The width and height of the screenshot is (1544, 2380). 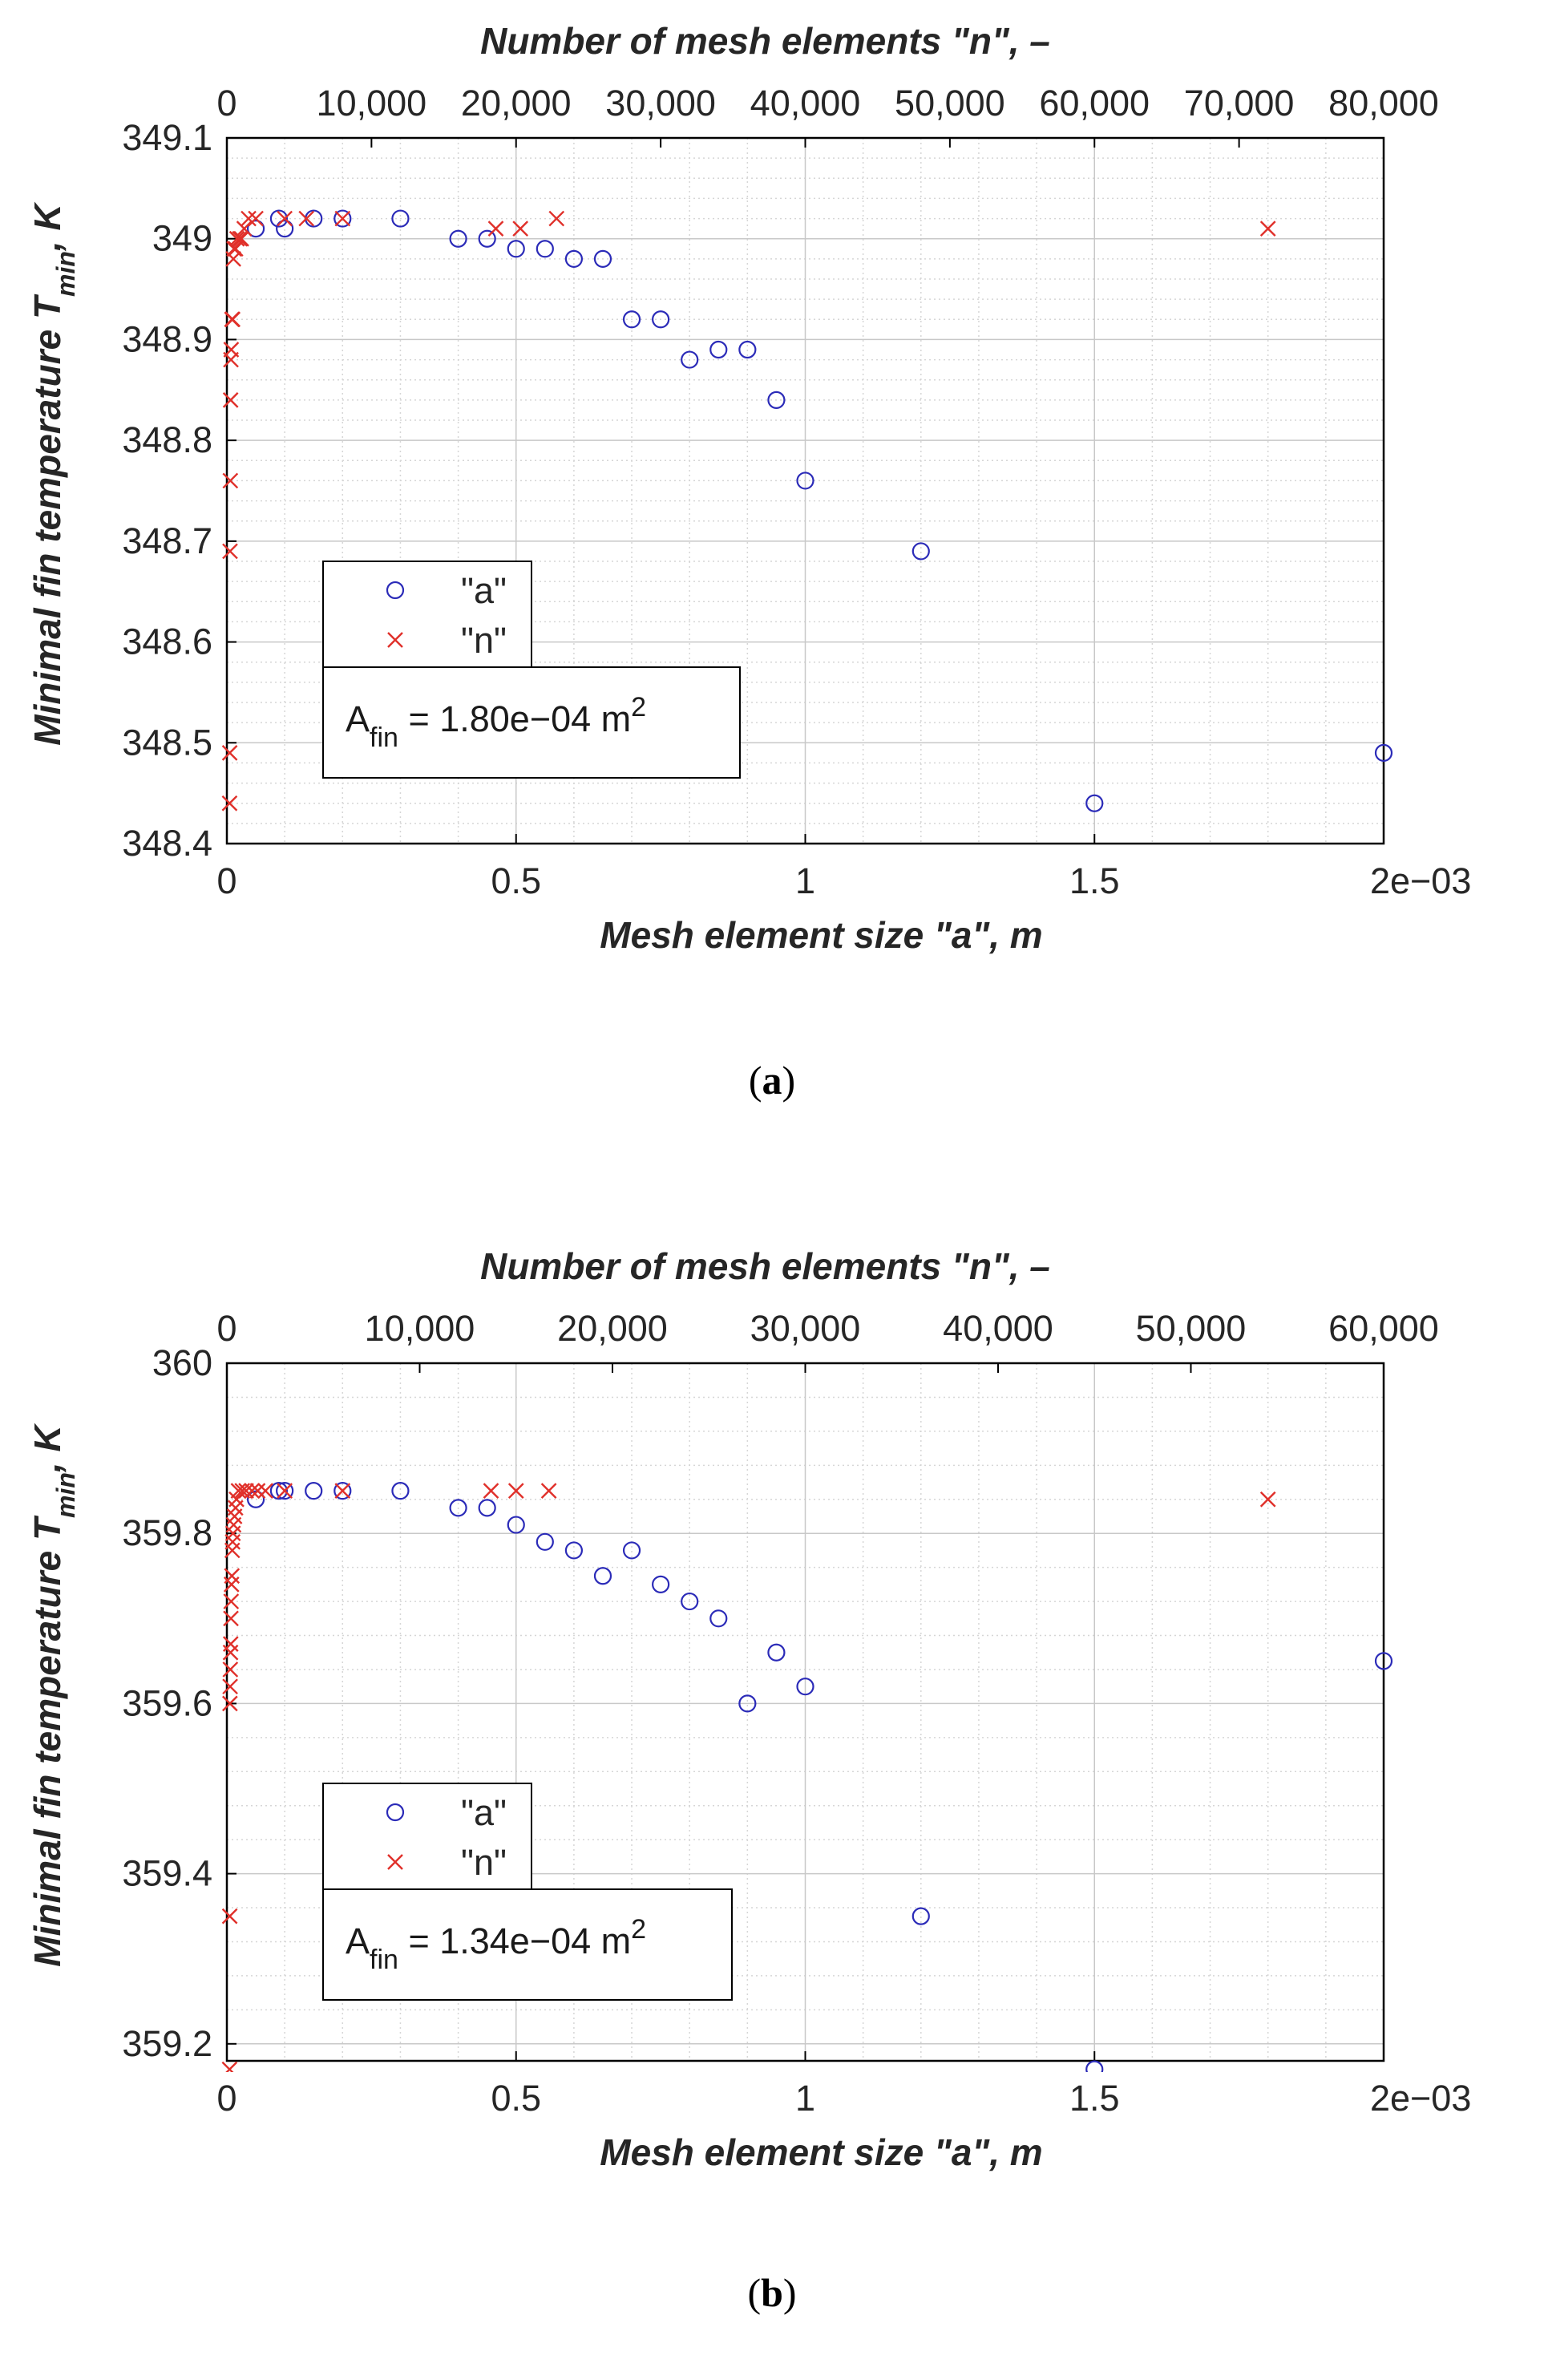 What do you see at coordinates (226, 1328) in the screenshot?
I see `x-top-tick-label: 0` at bounding box center [226, 1328].